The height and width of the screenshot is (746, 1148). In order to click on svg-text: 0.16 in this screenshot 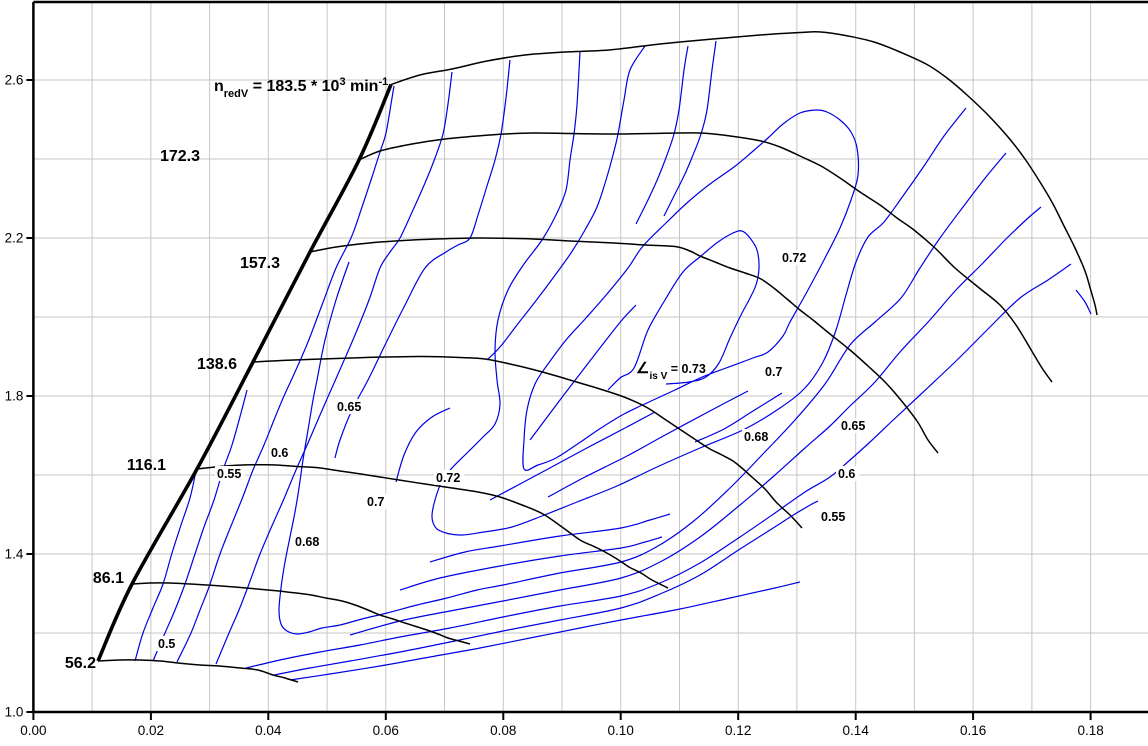, I will do `click(973, 730)`.